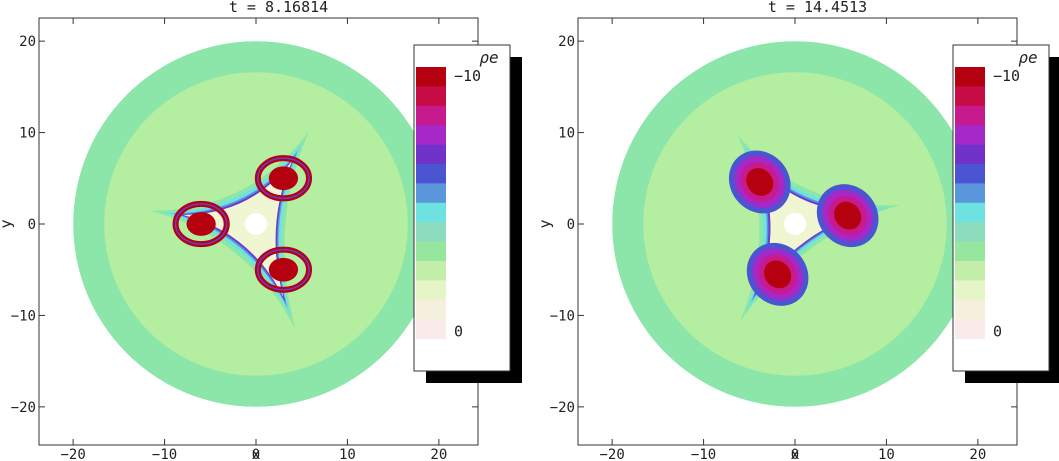 The image size is (1059, 461). I want to click on plot-title: t = 8.16814, so click(278, 8).